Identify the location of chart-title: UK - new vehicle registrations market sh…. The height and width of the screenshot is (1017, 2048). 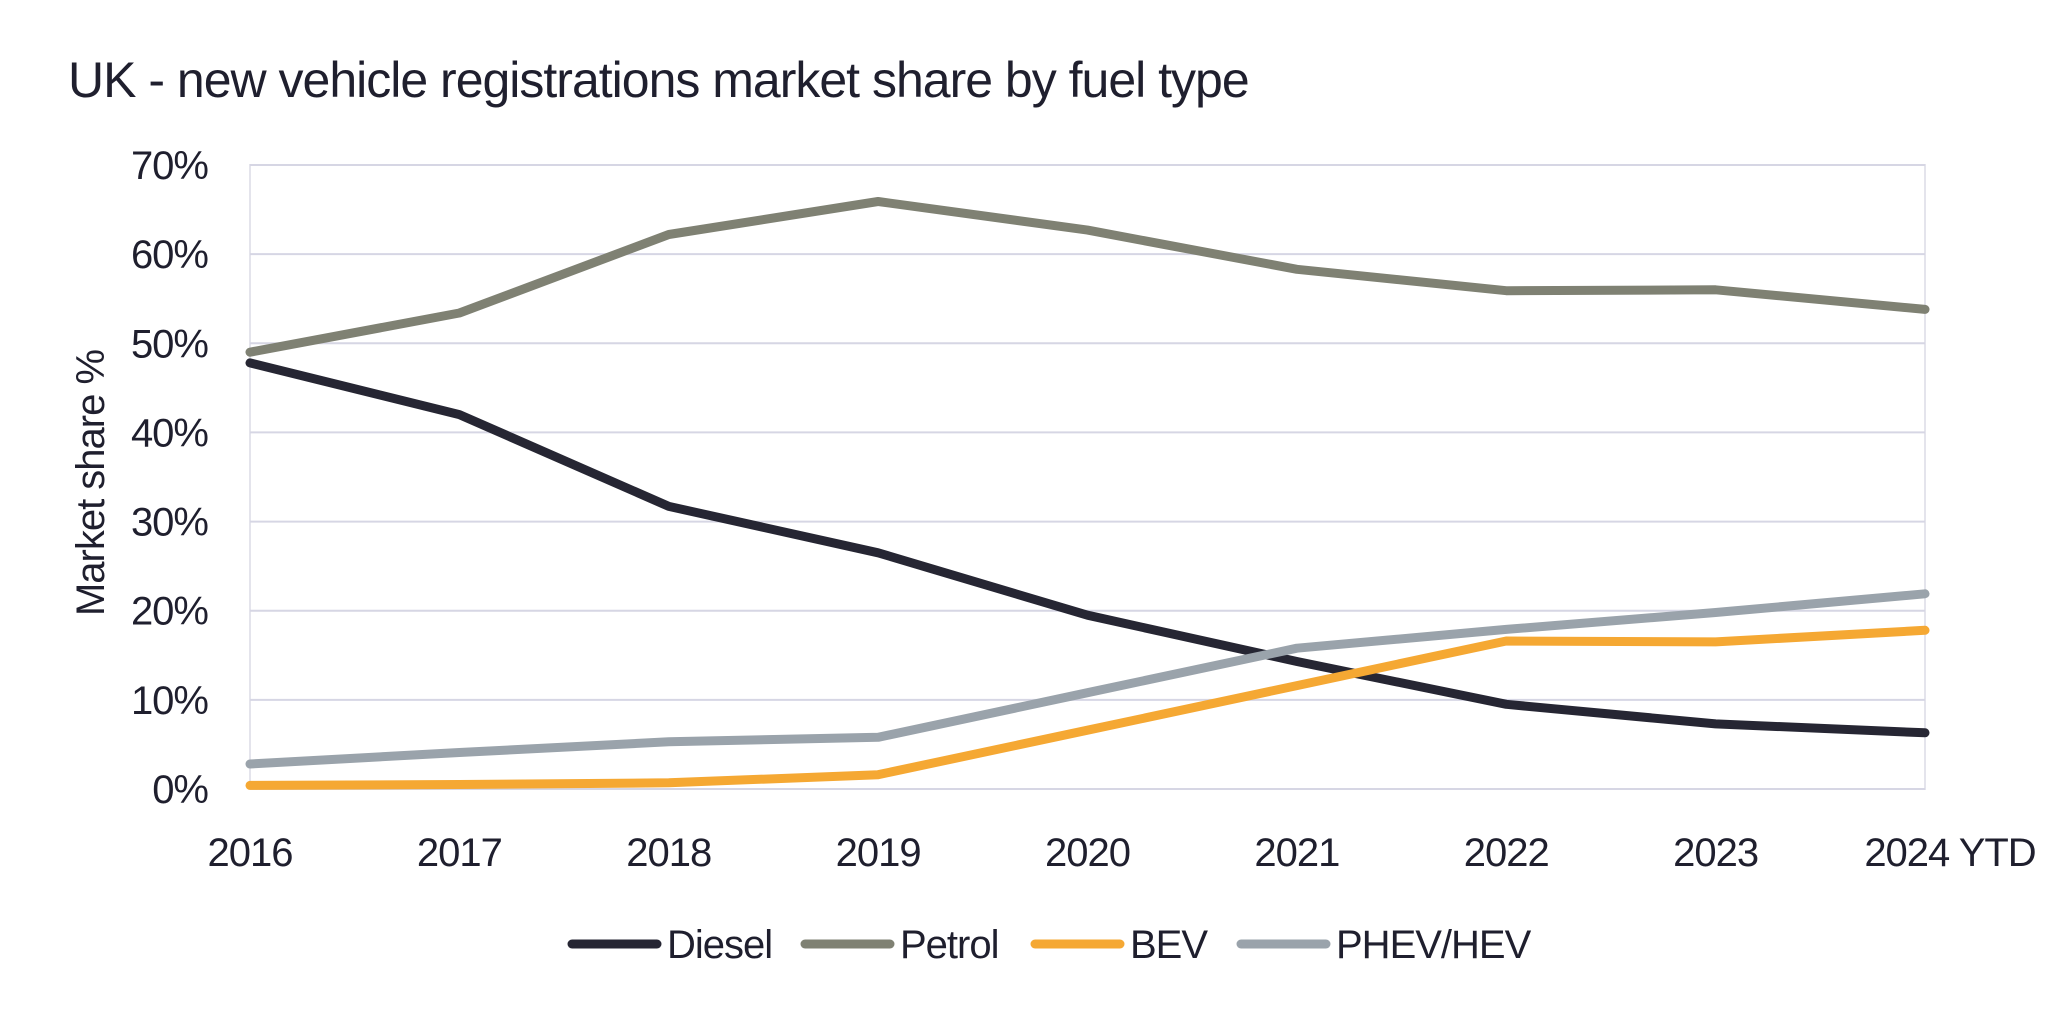
(658, 80).